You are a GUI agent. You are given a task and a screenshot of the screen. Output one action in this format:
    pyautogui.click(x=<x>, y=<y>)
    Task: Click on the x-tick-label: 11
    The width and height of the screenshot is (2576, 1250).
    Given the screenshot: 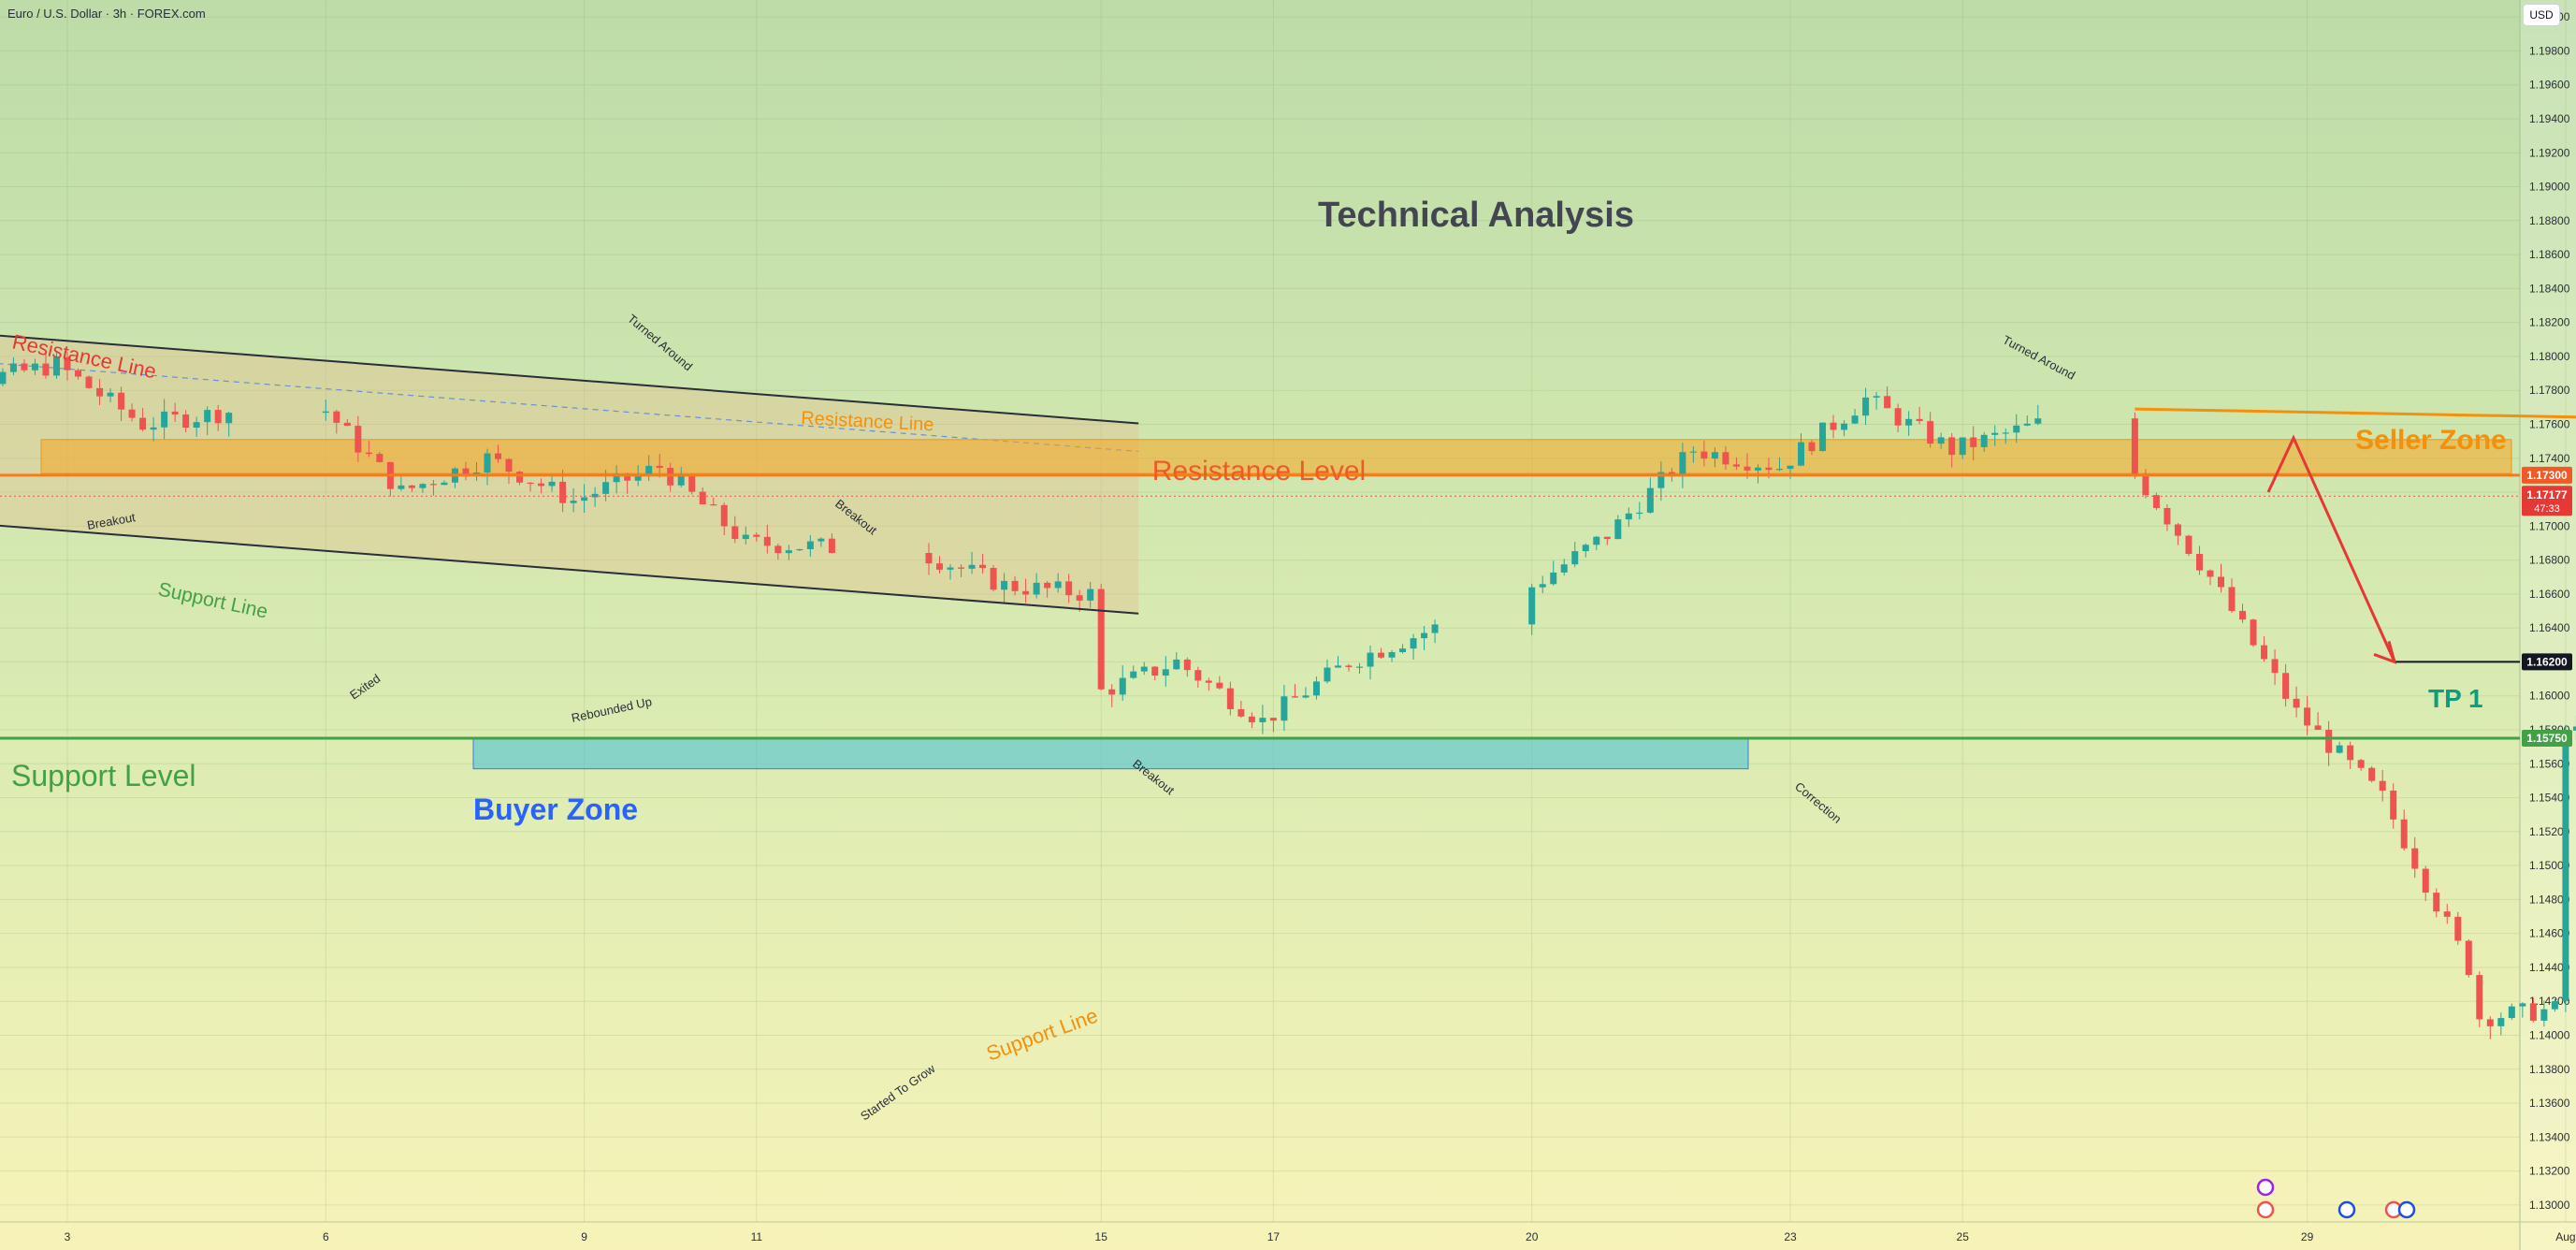 What is the action you would take?
    pyautogui.click(x=757, y=1236)
    